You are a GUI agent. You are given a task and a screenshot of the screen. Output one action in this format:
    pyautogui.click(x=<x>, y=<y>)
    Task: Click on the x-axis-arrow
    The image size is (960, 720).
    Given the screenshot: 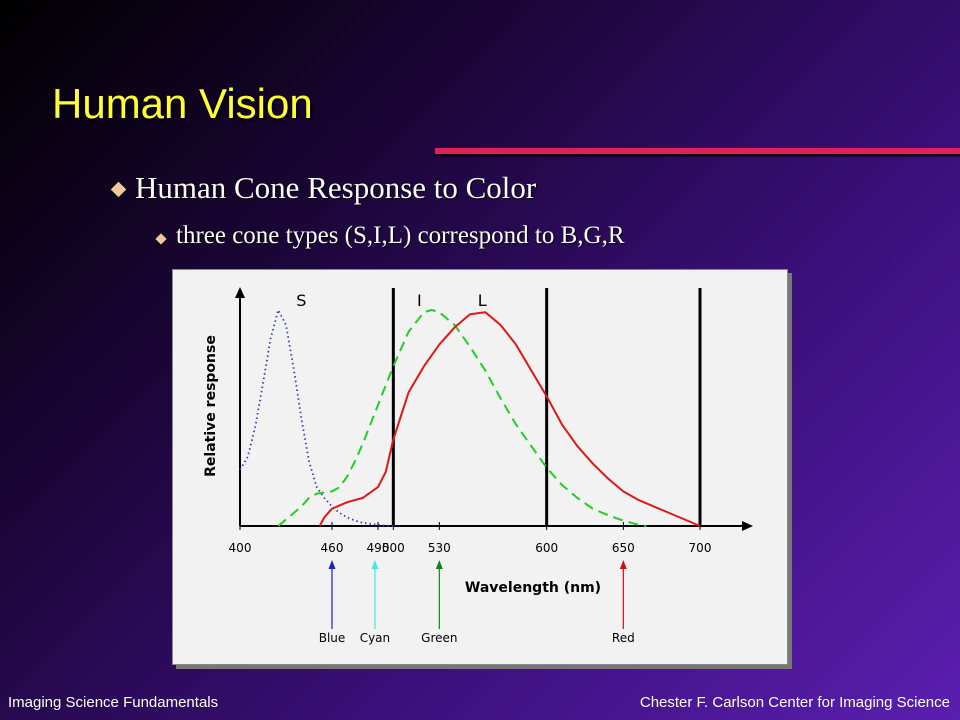 What is the action you would take?
    pyautogui.click(x=747, y=526)
    